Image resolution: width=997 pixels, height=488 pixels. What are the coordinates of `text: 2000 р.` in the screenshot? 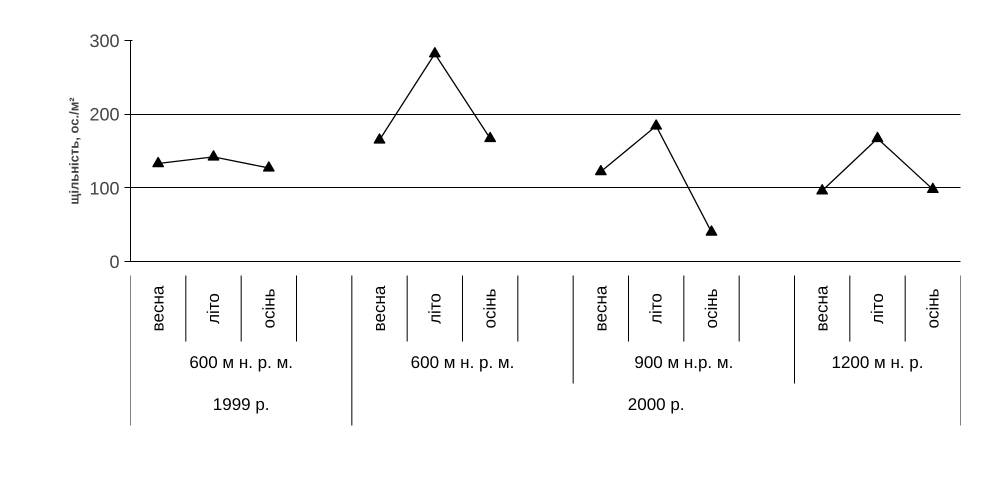 It's located at (656, 404).